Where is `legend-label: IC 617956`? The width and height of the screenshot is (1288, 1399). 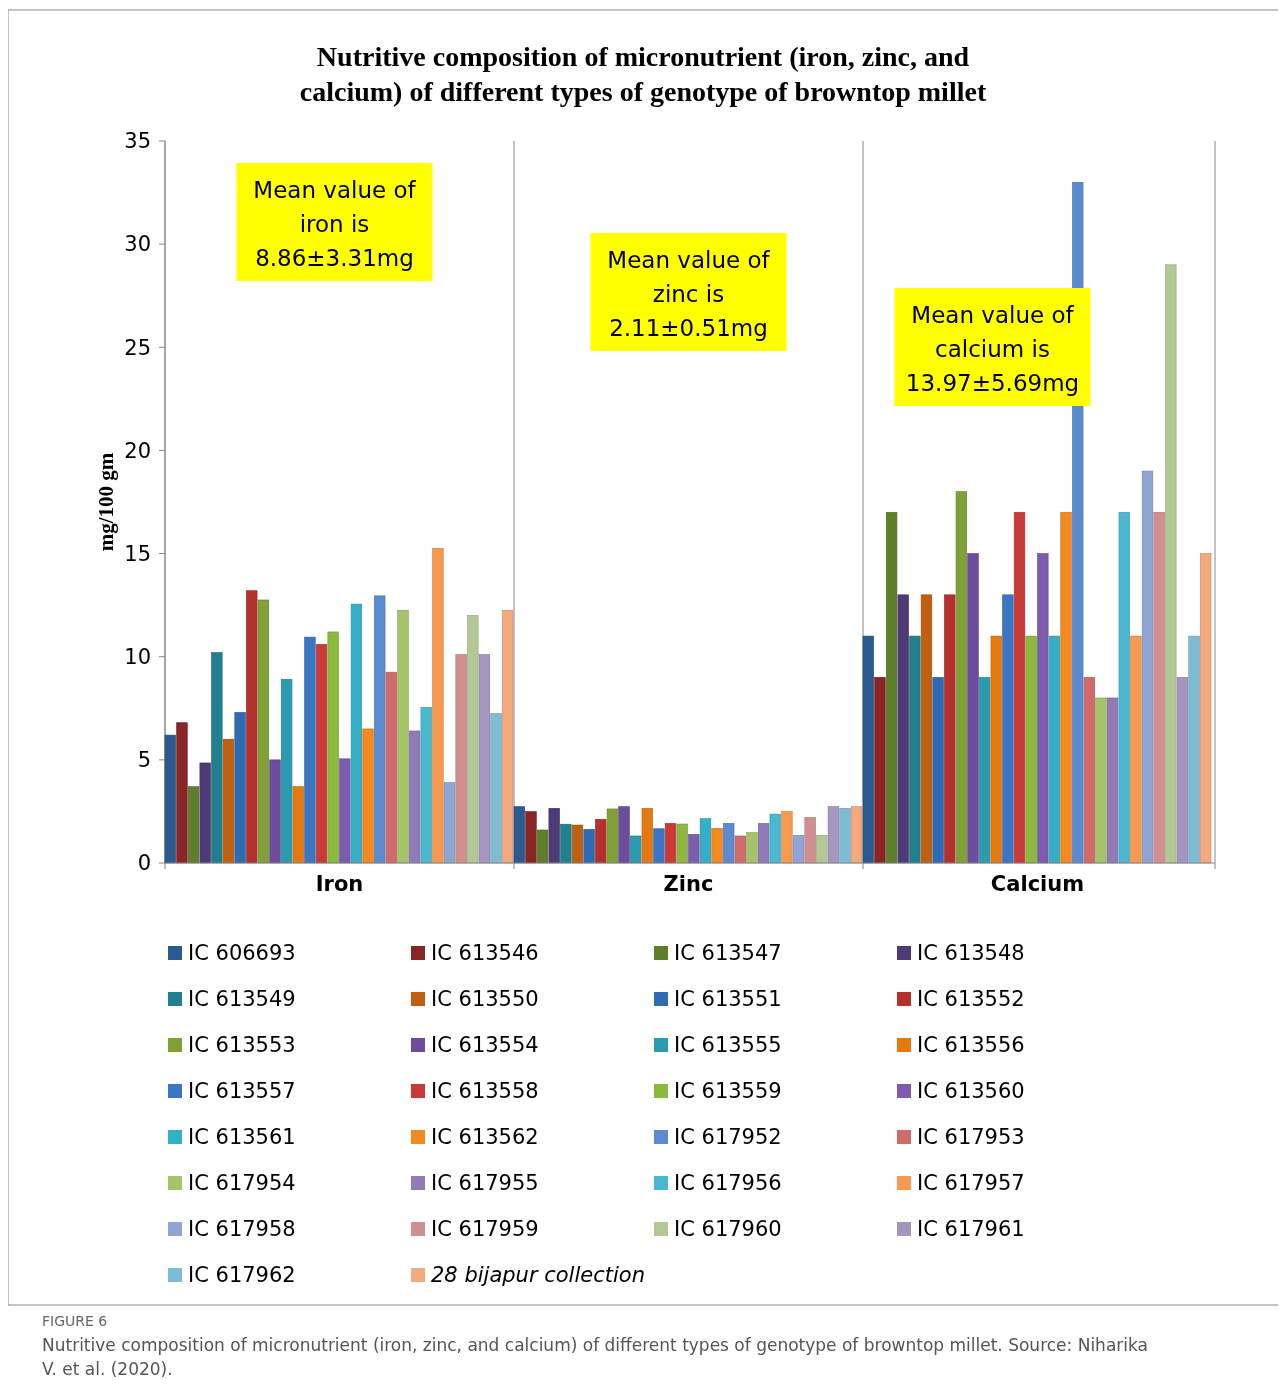 legend-label: IC 617956 is located at coordinates (728, 1183).